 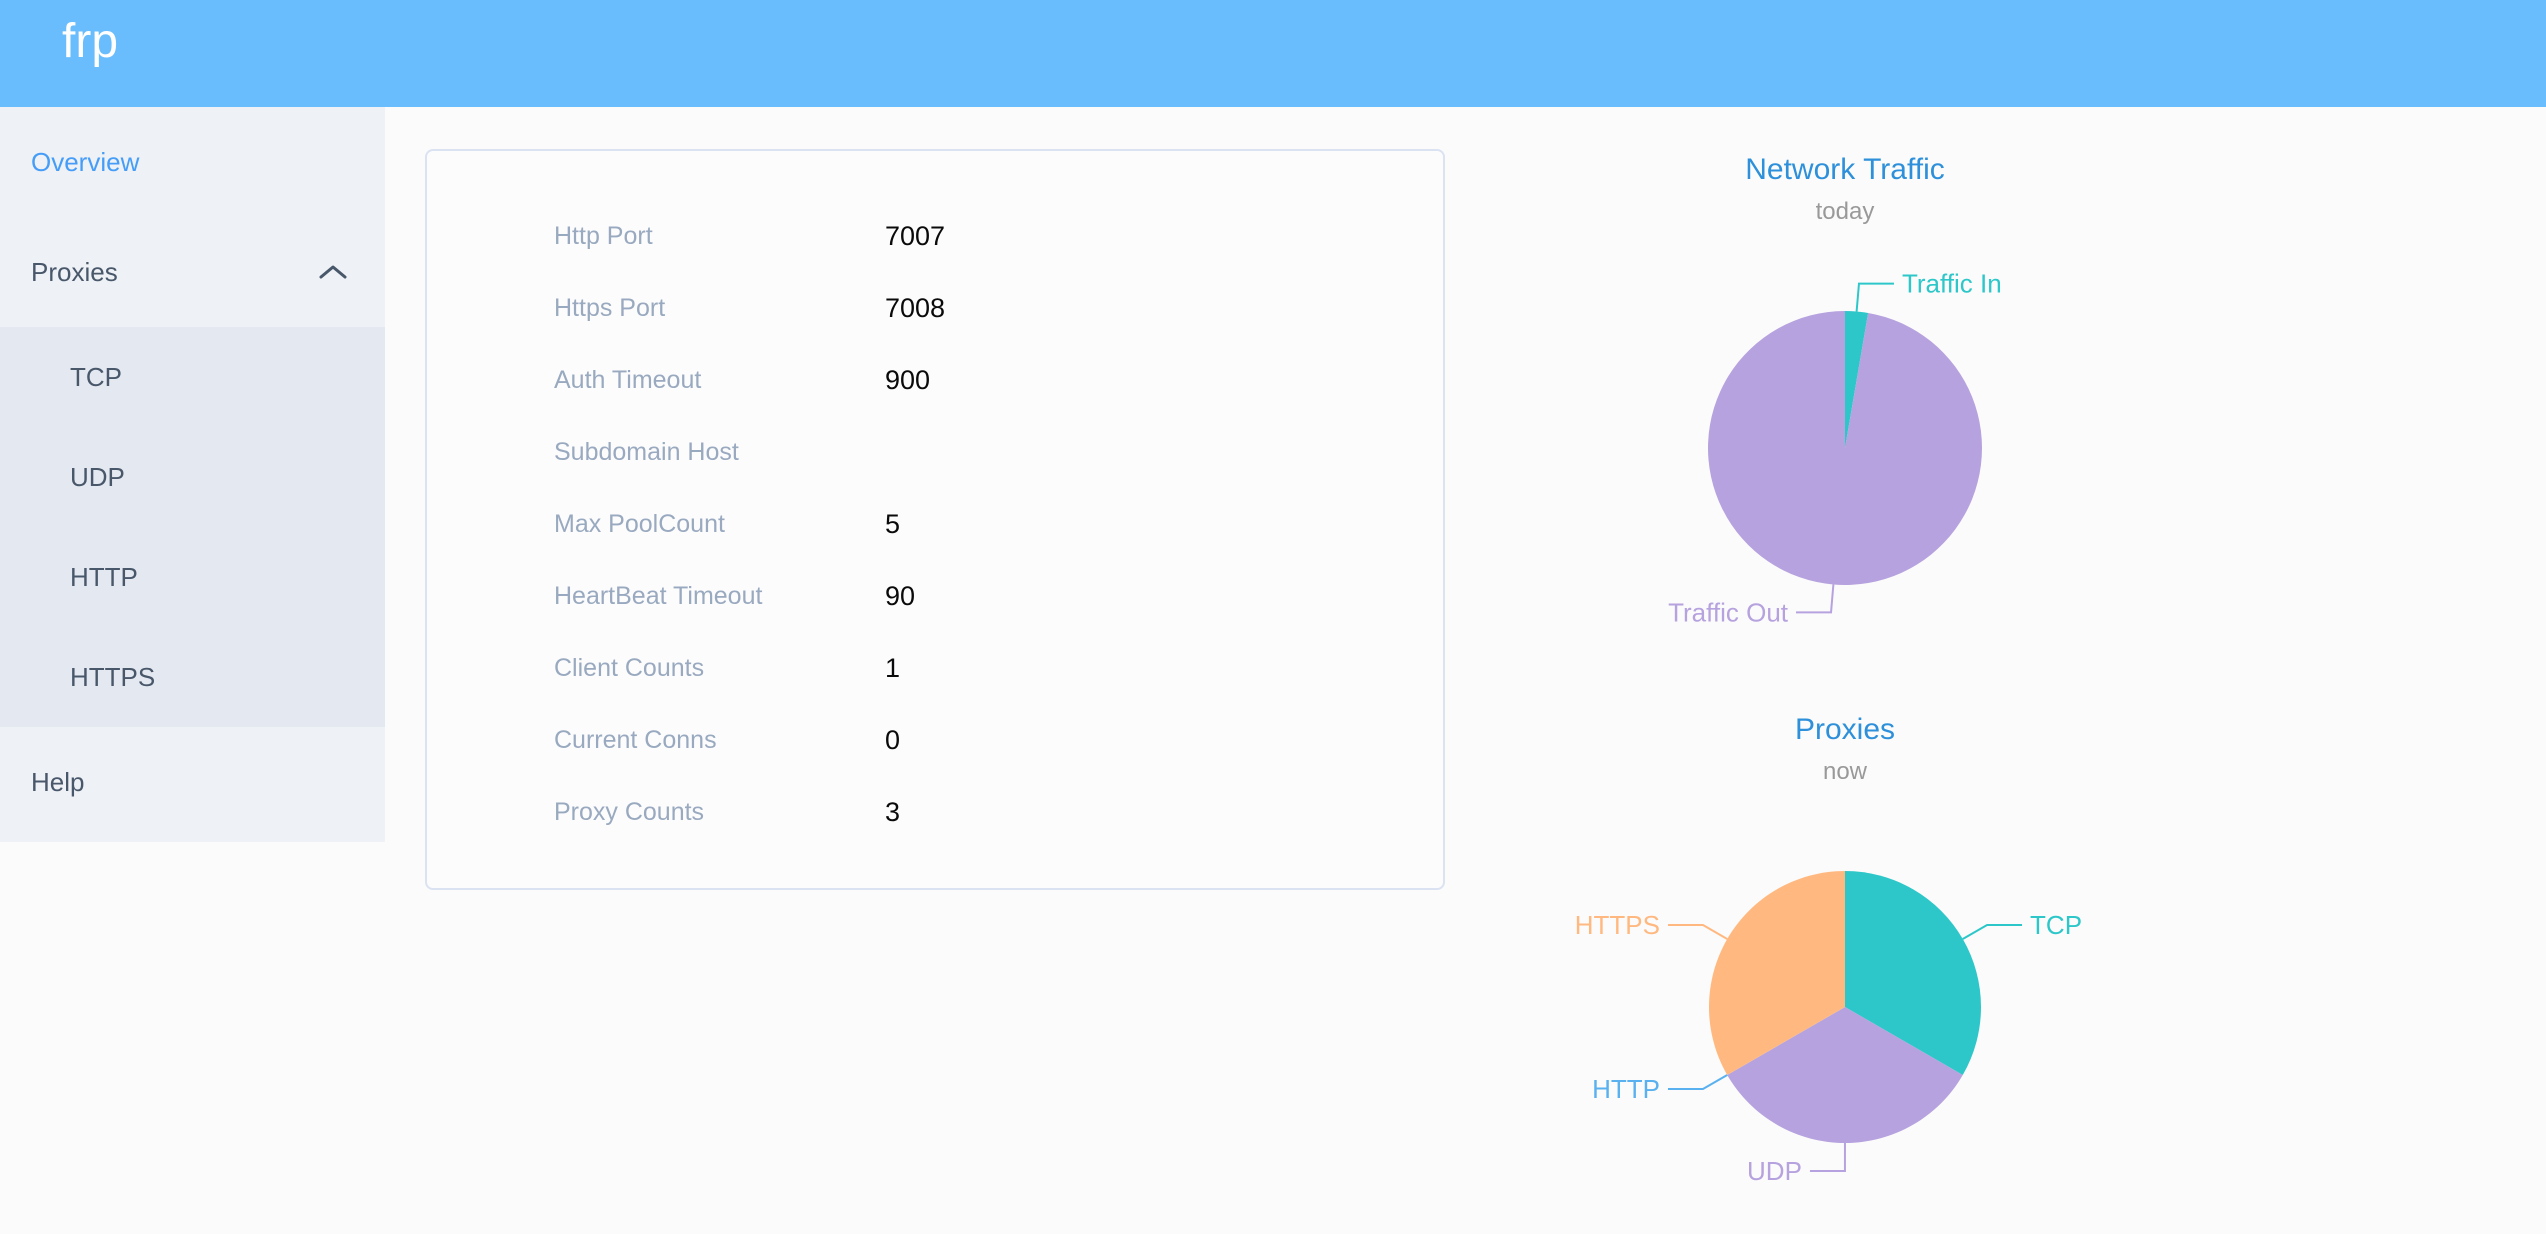 I want to click on chart-subtitle: today, so click(x=1845, y=211).